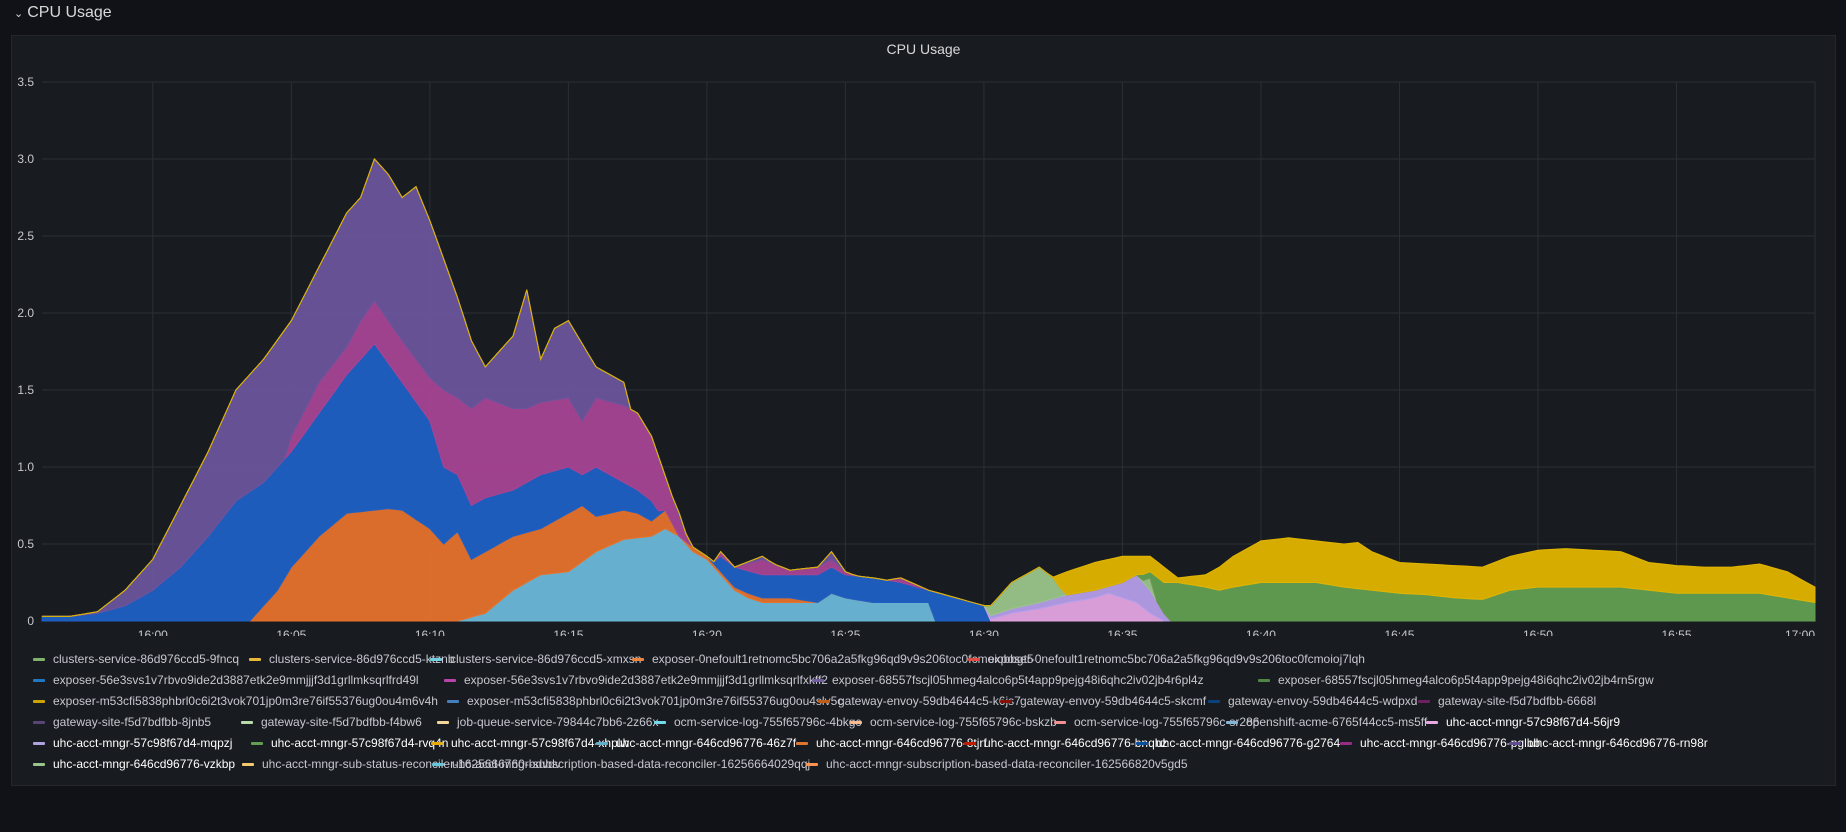 The image size is (1846, 832). I want to click on legend-label: gateway-site-f5d7bdfbb-6668l, so click(1517, 701).